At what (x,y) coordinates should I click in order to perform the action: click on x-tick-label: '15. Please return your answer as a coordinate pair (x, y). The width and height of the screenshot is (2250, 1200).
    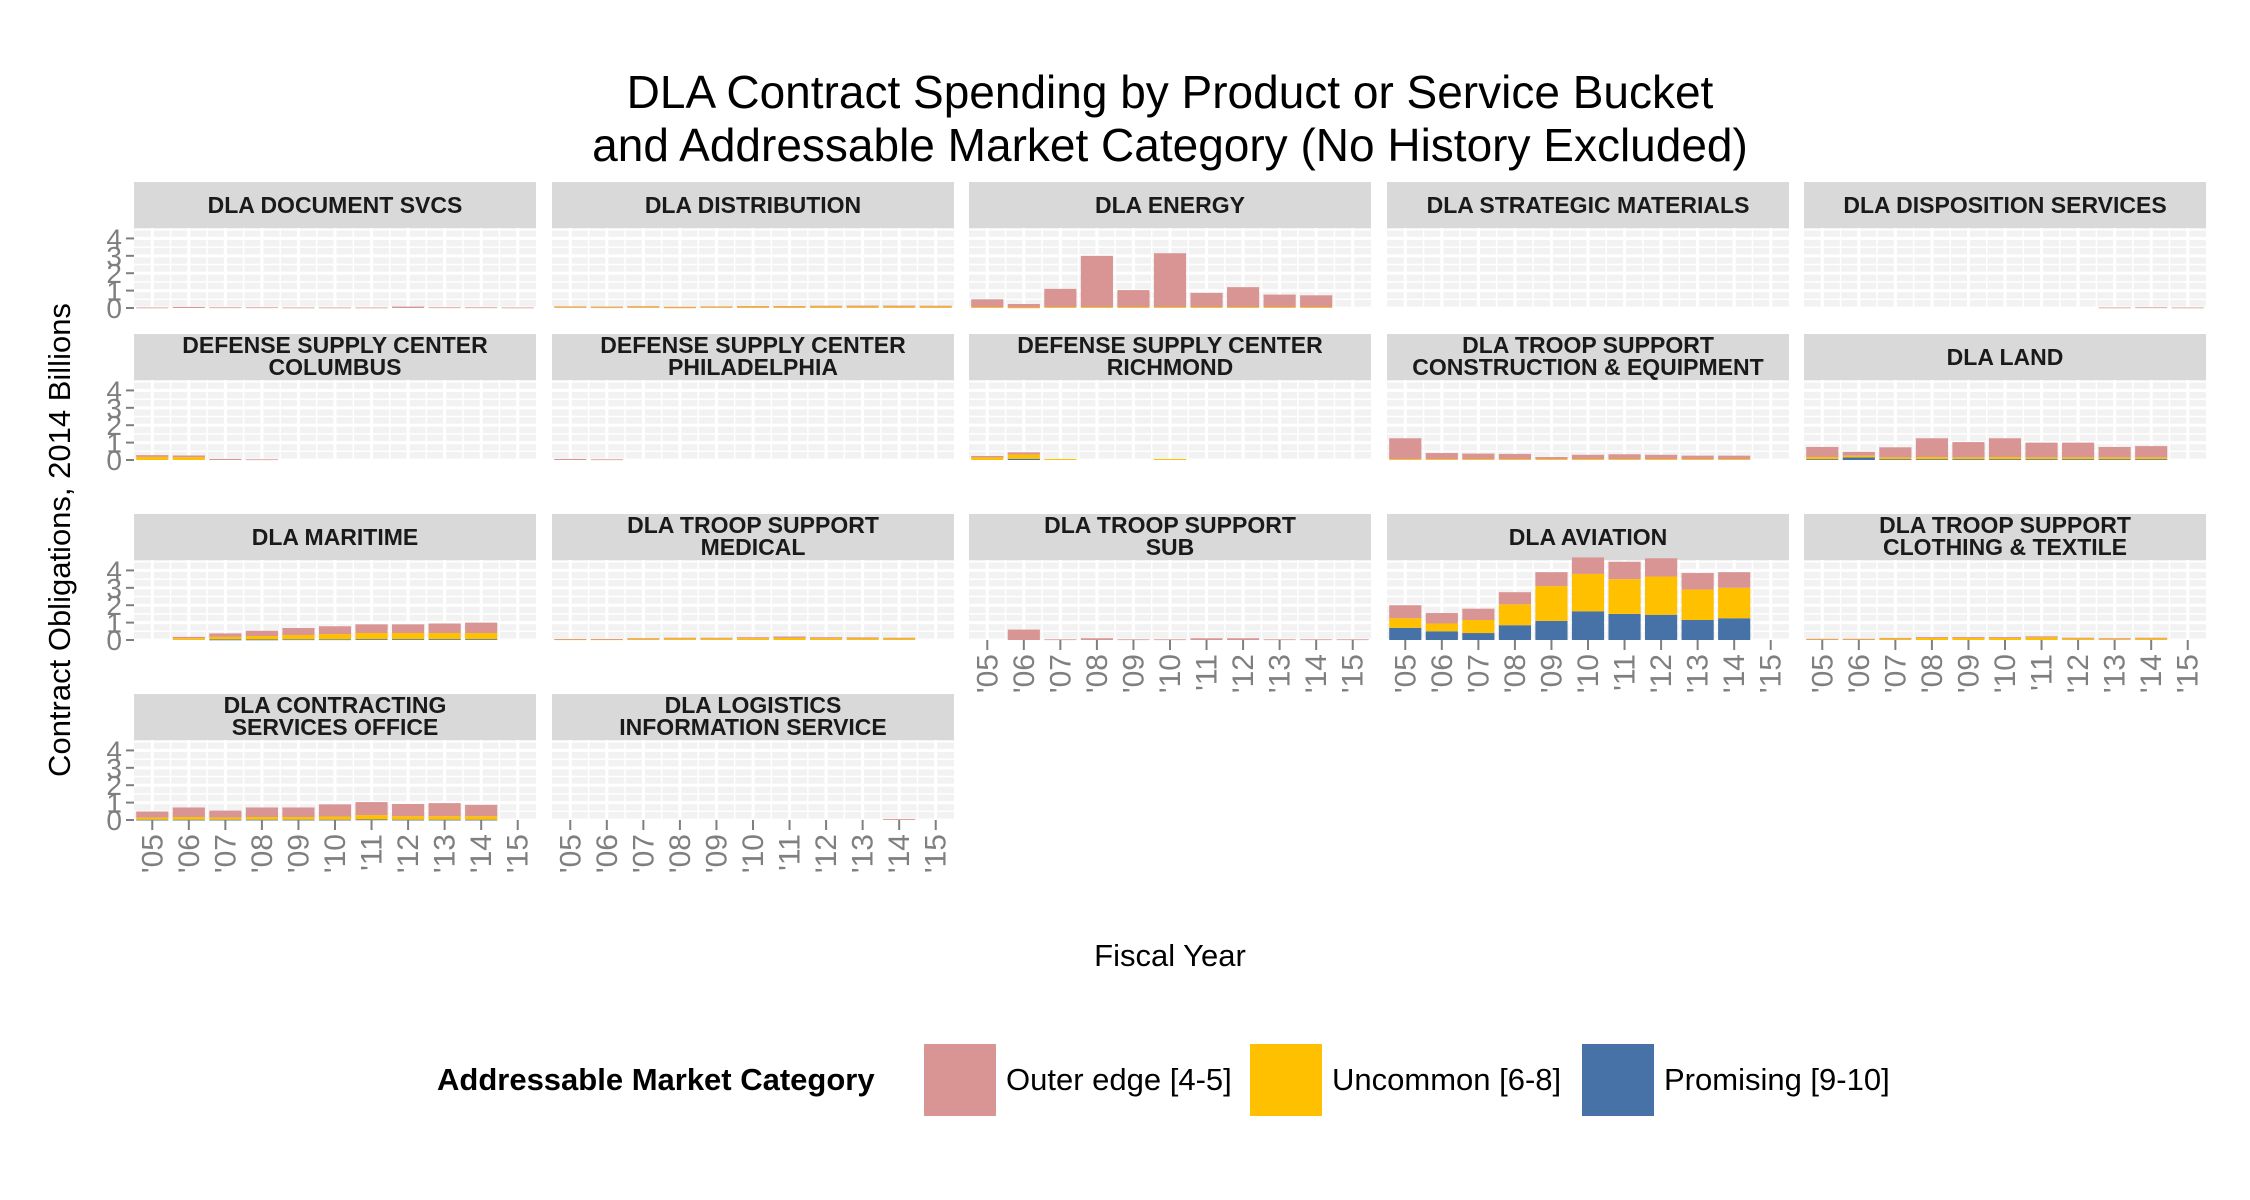
    Looking at the image, I should click on (1353, 673).